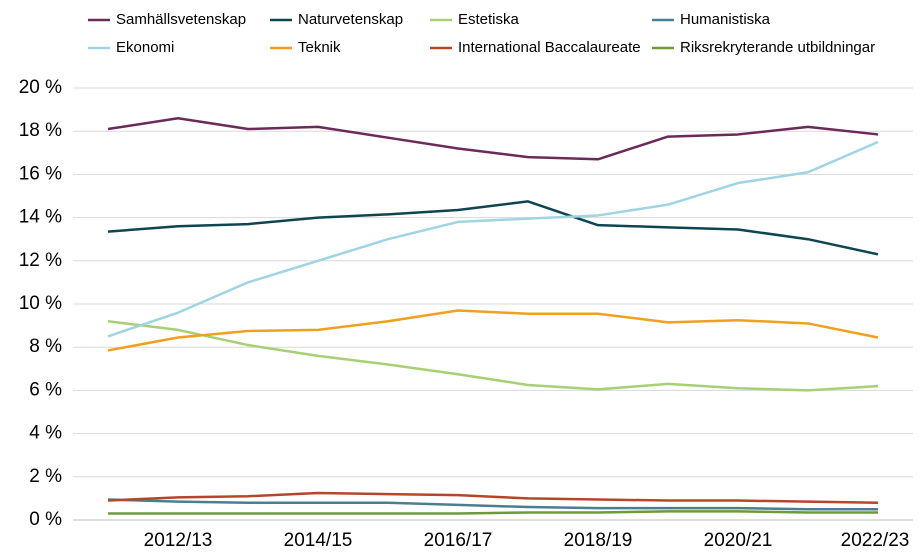 This screenshot has height=556, width=921. Describe the element at coordinates (777, 47) in the screenshot. I see `legend-label: Riksrekryterande utbildningar` at that location.